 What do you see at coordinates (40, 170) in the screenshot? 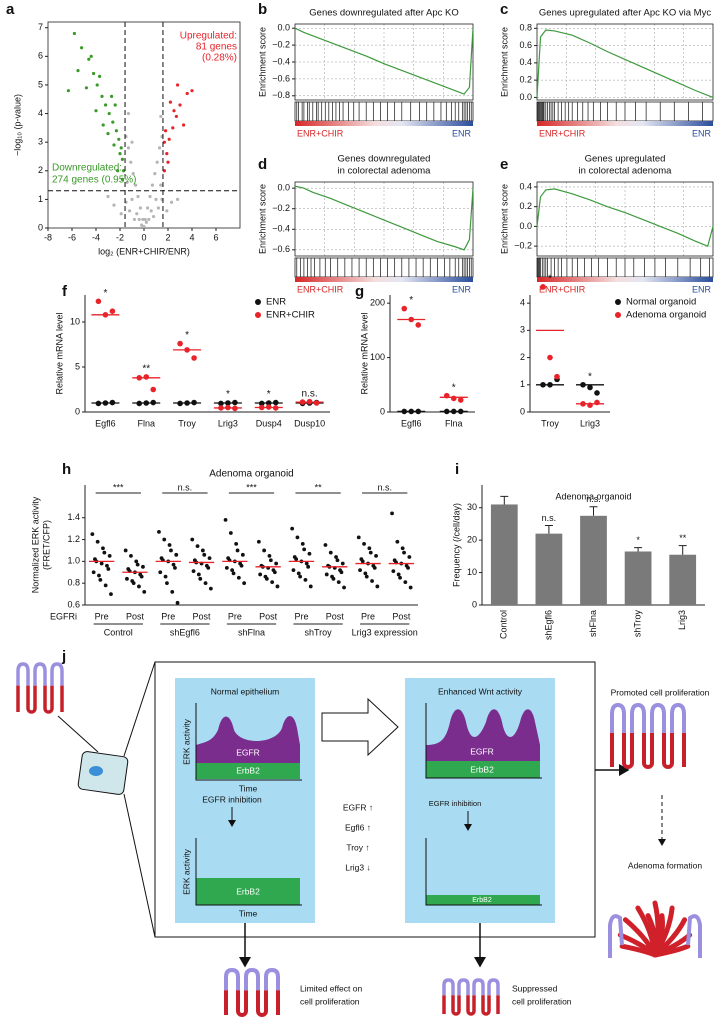
I see `y-tick-label: 2` at bounding box center [40, 170].